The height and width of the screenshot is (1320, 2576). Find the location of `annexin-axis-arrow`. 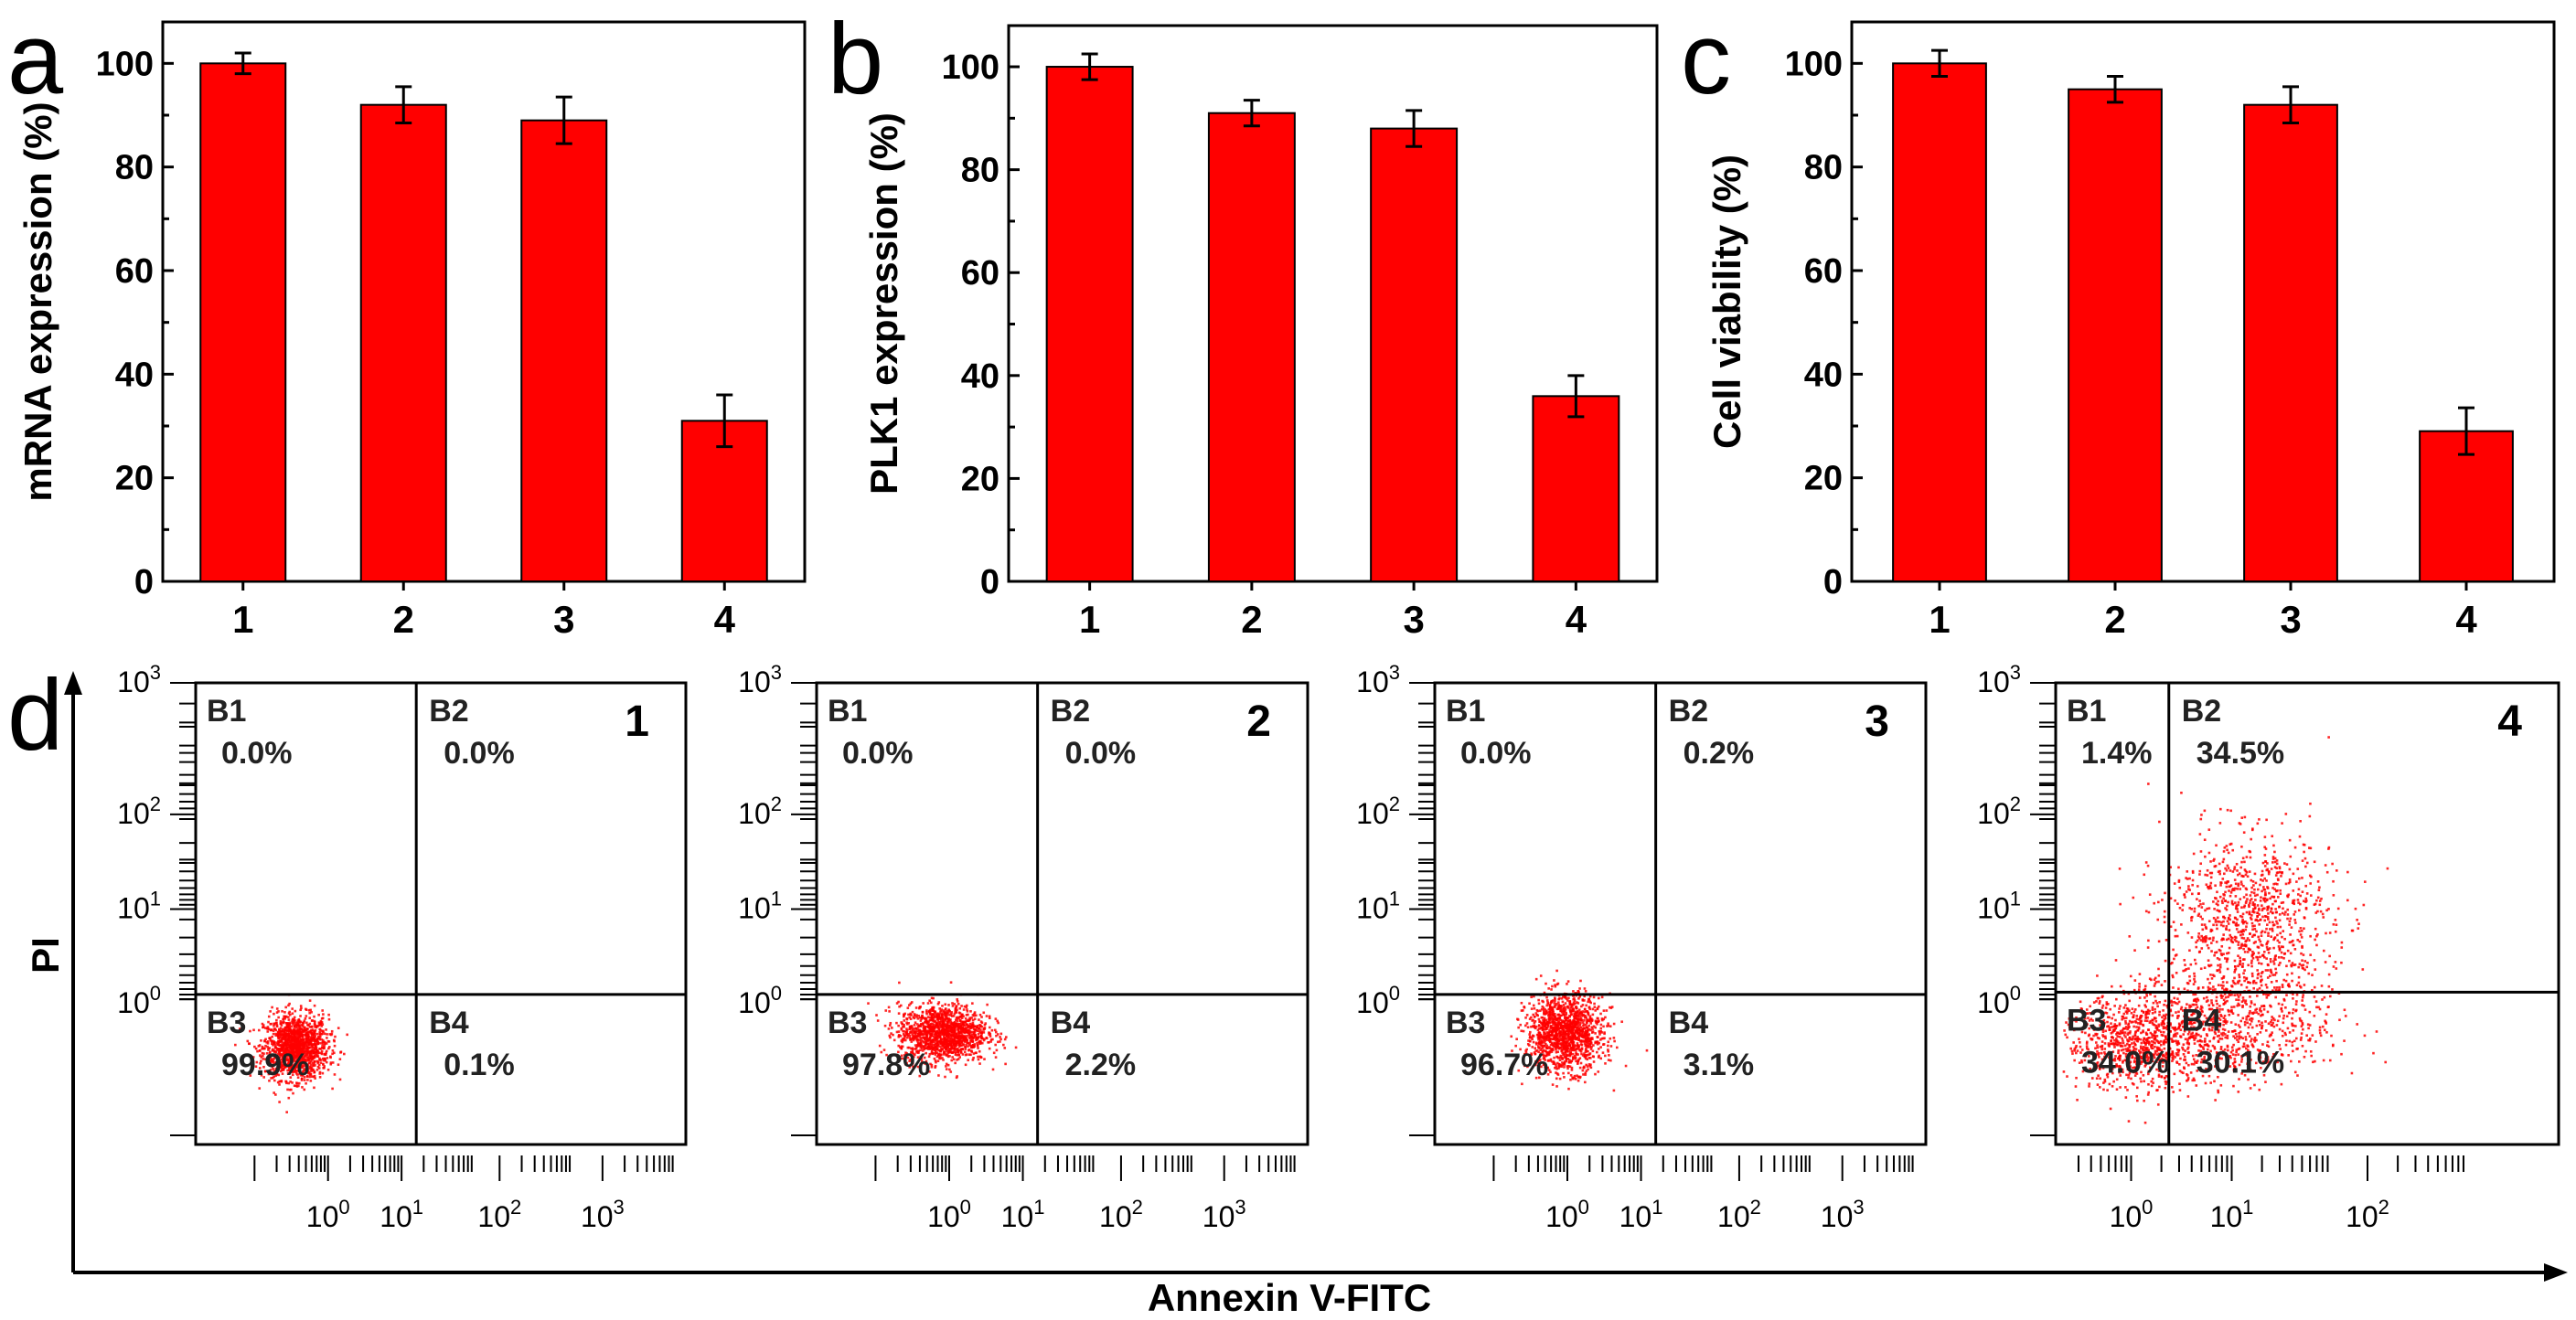

annexin-axis-arrow is located at coordinates (2556, 1272).